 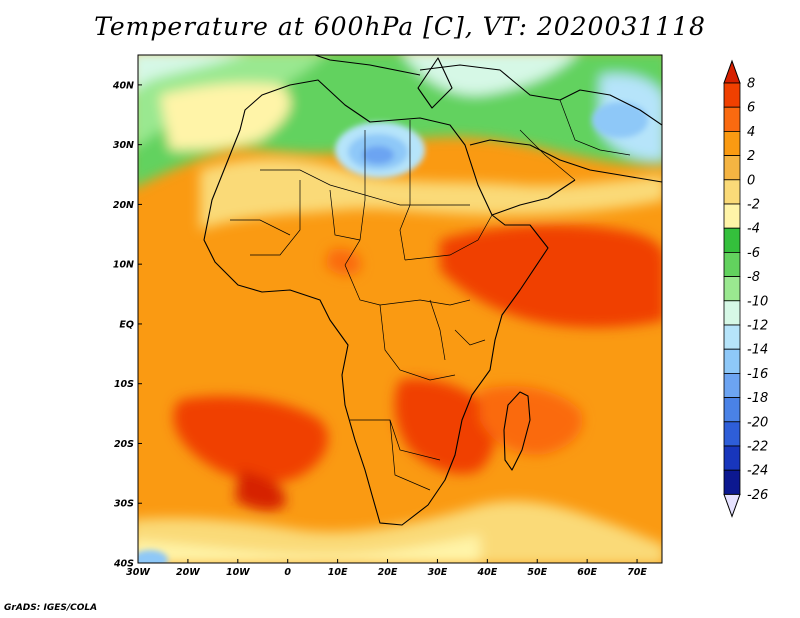 What do you see at coordinates (338, 572) in the screenshot?
I see `lon-tick-label: 10E` at bounding box center [338, 572].